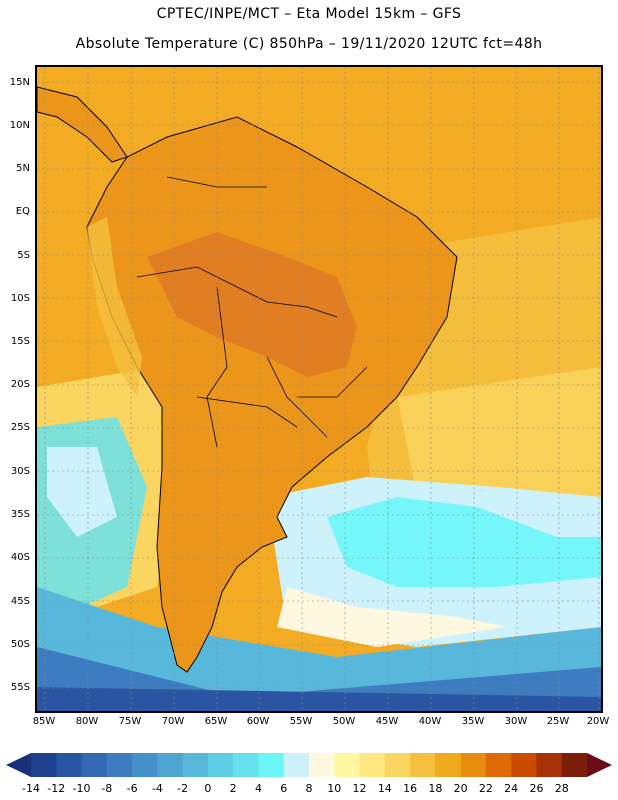 This screenshot has width=618, height=800. What do you see at coordinates (19, 125) in the screenshot?
I see `lat-label: 10N` at bounding box center [19, 125].